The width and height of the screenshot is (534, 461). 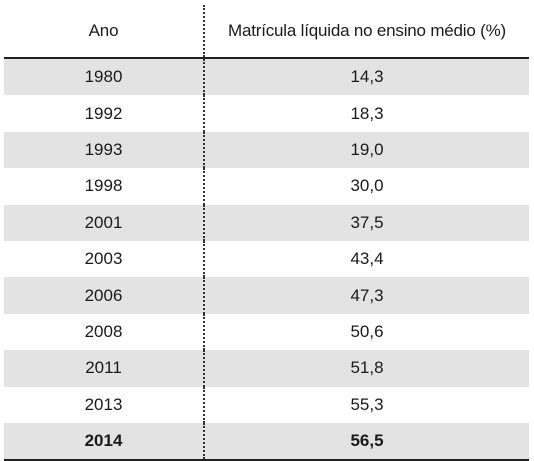 I want to click on table-row-highlighted: 2014 56,5, so click(x=266, y=441).